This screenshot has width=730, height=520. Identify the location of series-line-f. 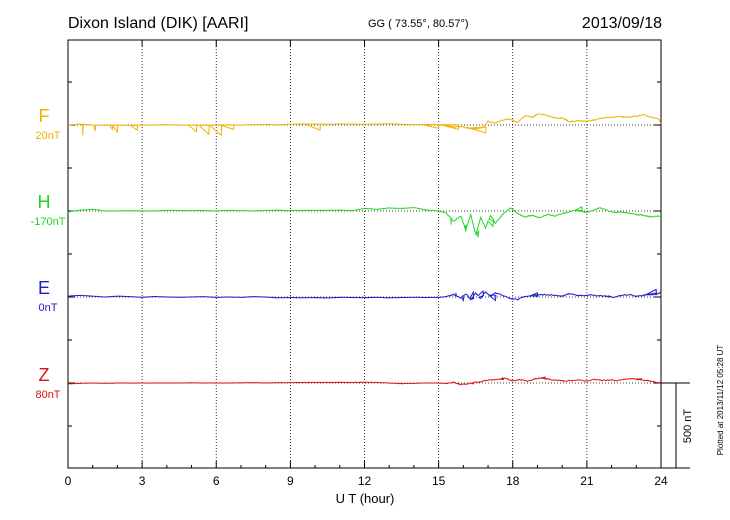
(364, 125).